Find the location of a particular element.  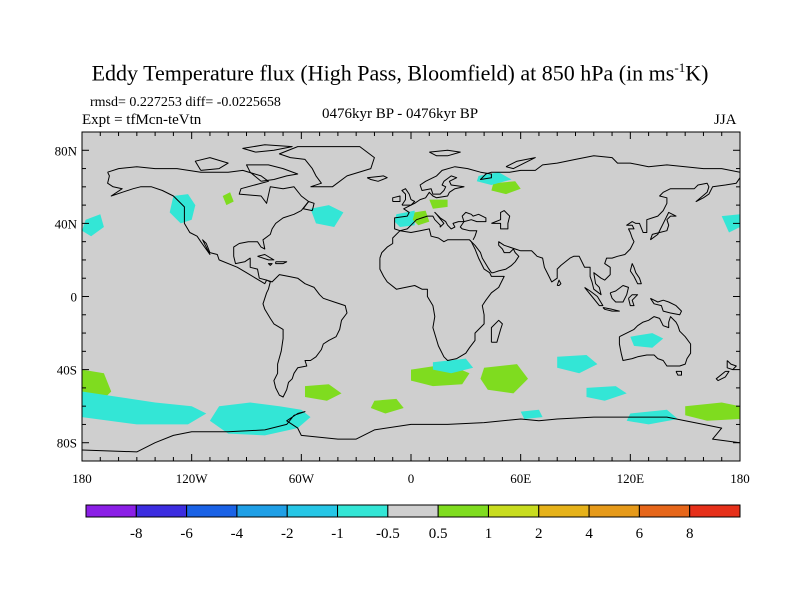

colorbar-label: -0.5 is located at coordinates (388, 534).